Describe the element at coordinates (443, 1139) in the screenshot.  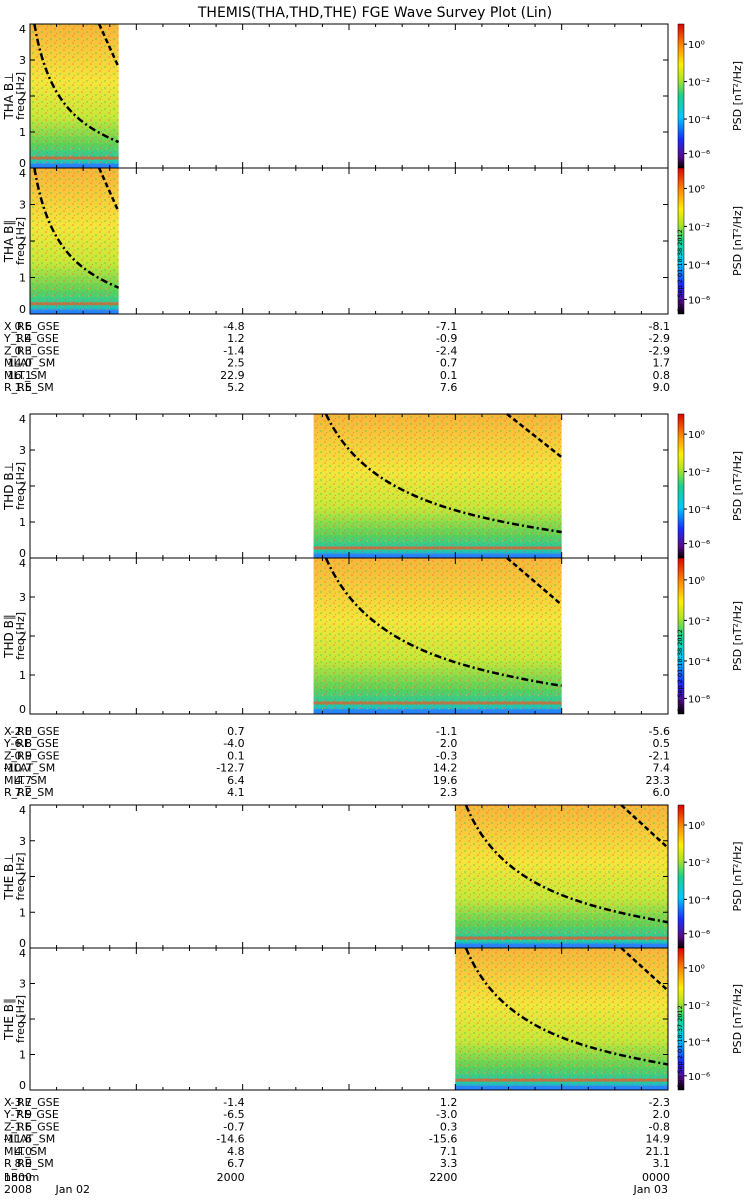
I see `ephemeris-value: -15.6` at that location.